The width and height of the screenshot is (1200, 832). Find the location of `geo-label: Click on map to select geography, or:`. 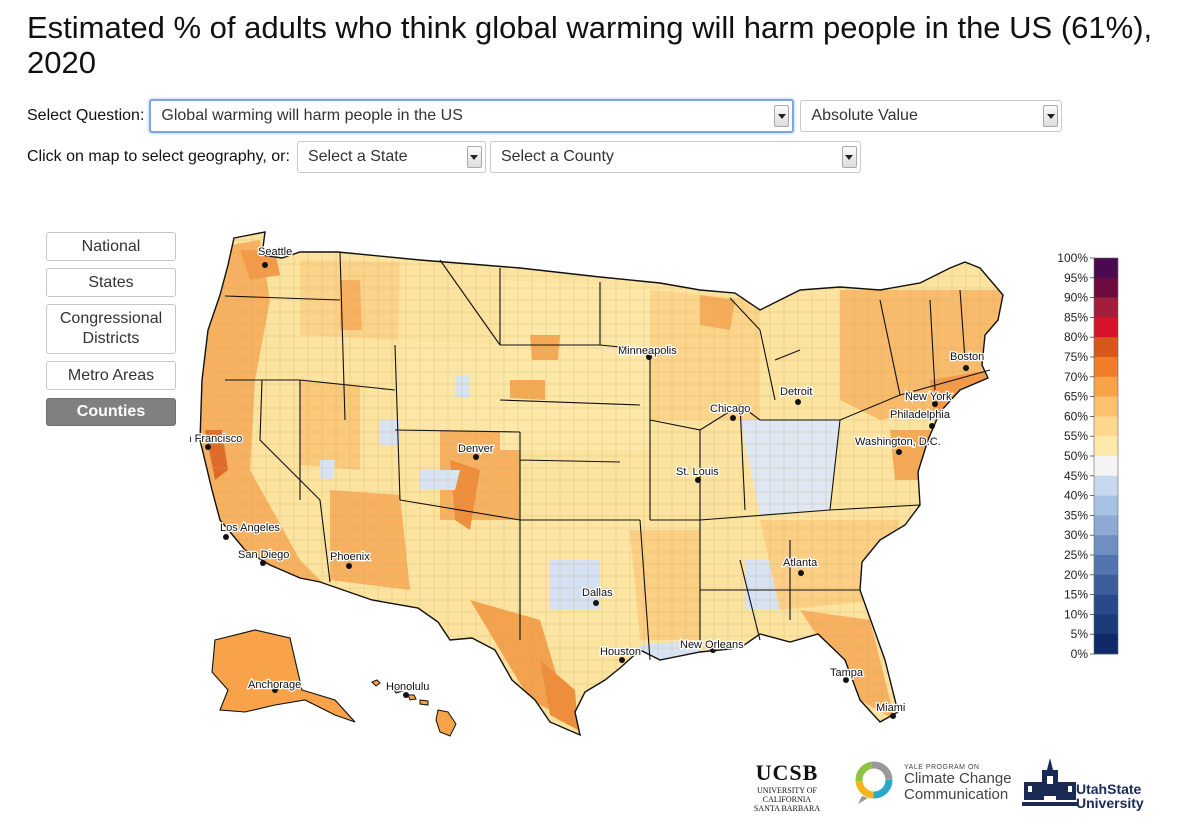

geo-label: Click on map to select geography, or: is located at coordinates (158, 156).